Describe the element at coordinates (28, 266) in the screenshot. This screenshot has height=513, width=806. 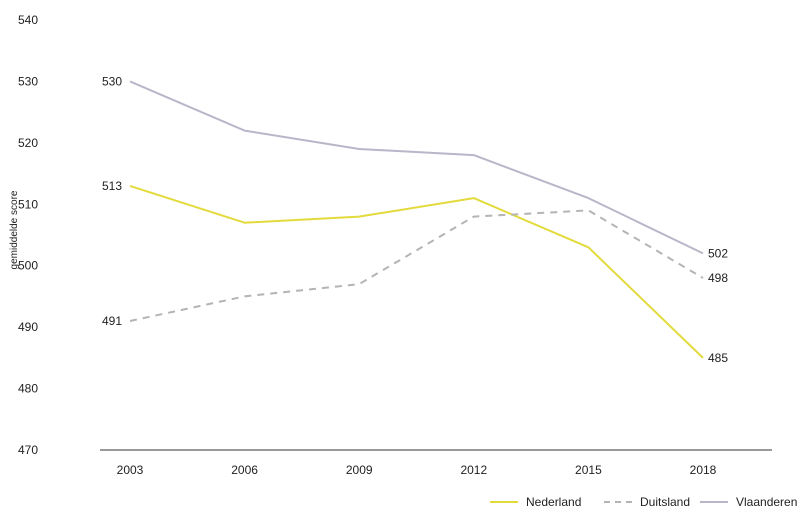
I see `y-tick-label: 500` at that location.